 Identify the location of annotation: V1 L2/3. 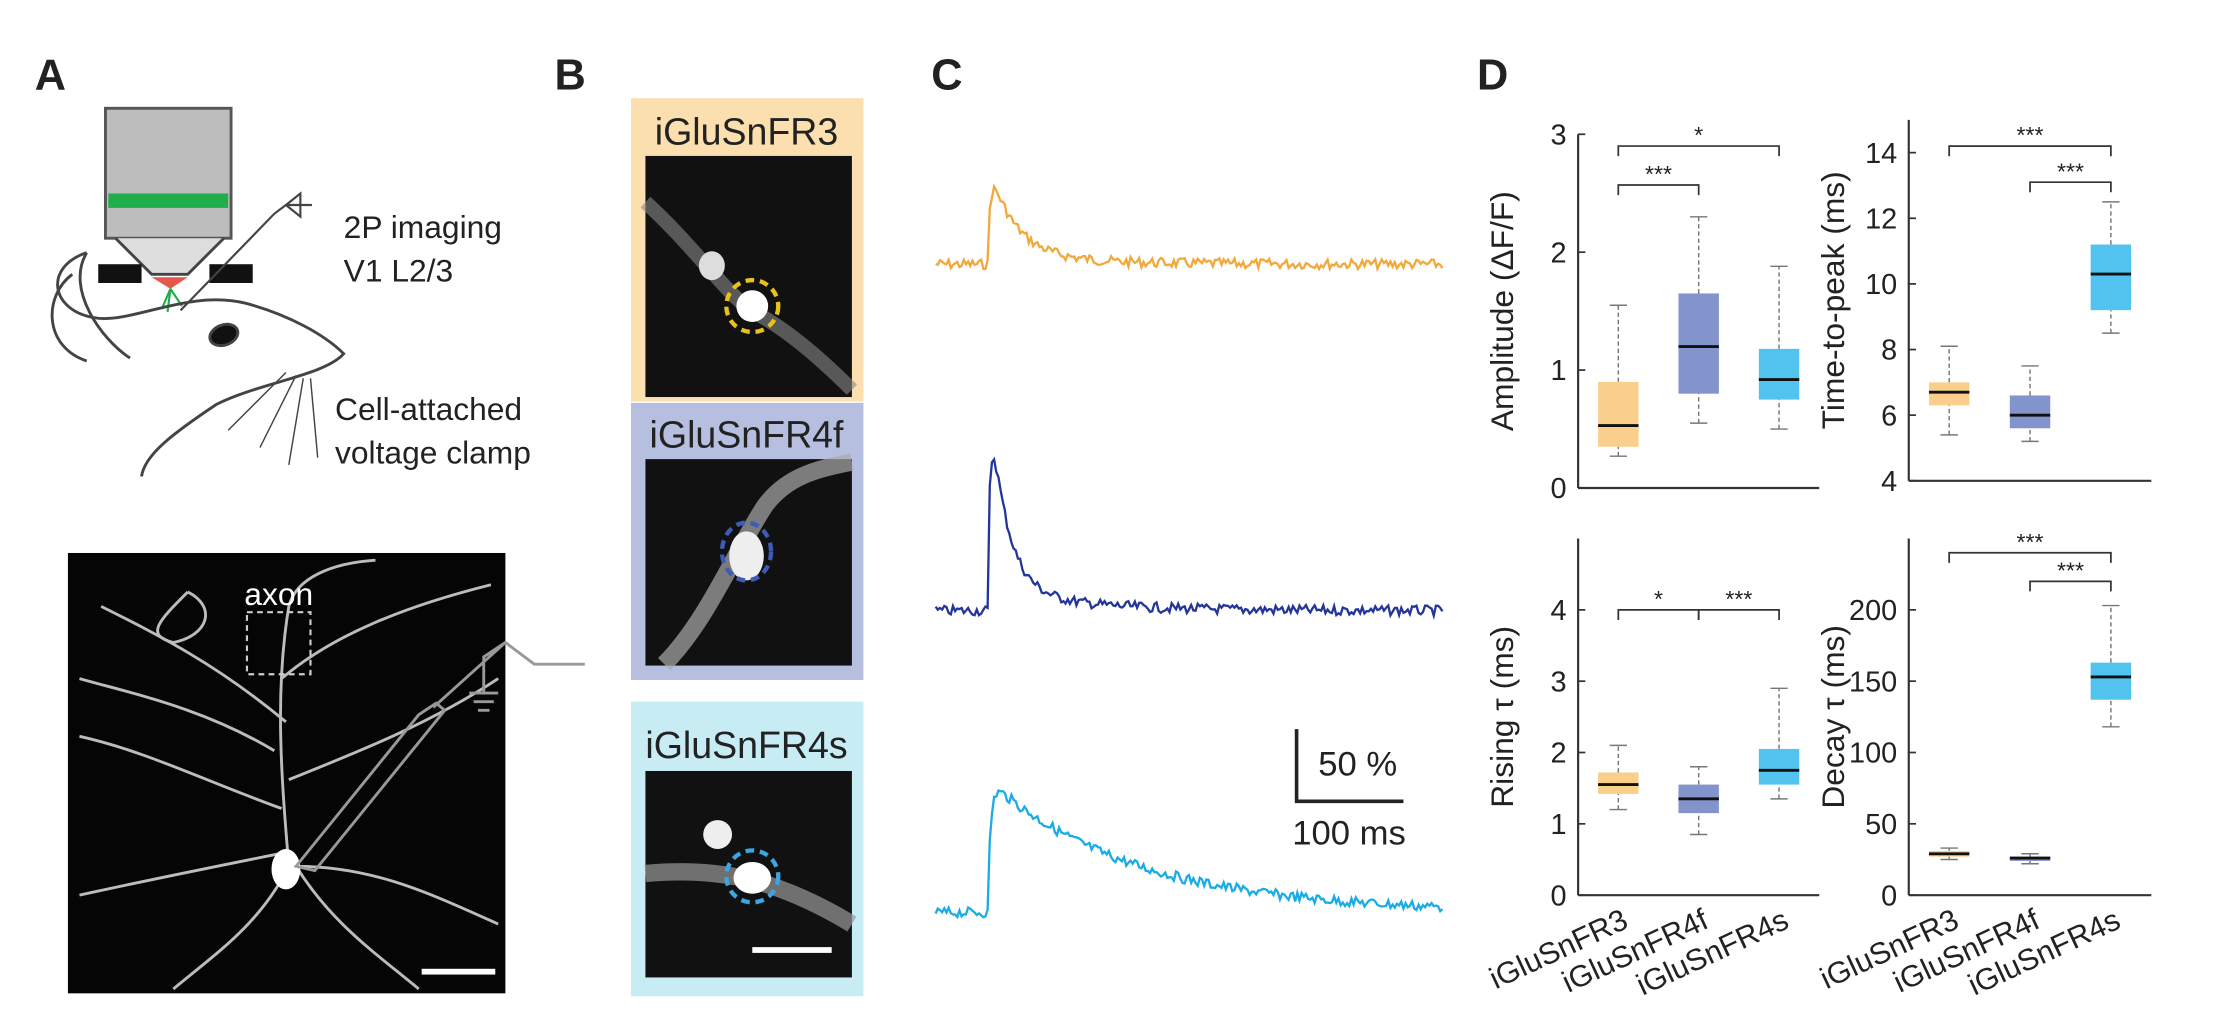
(398, 271).